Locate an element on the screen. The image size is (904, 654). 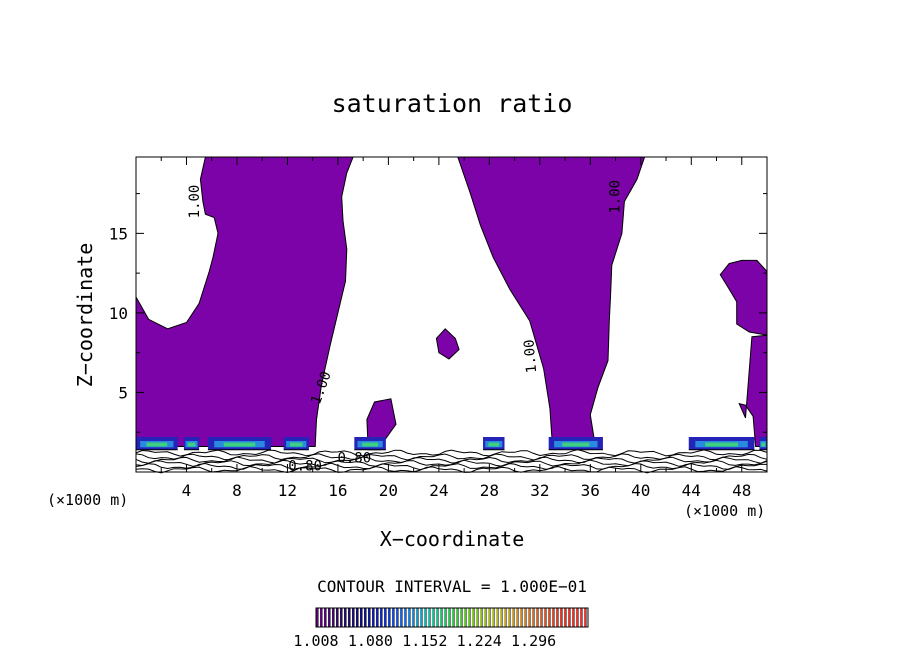
y-tick-label-10: 10 is located at coordinates (118, 313).